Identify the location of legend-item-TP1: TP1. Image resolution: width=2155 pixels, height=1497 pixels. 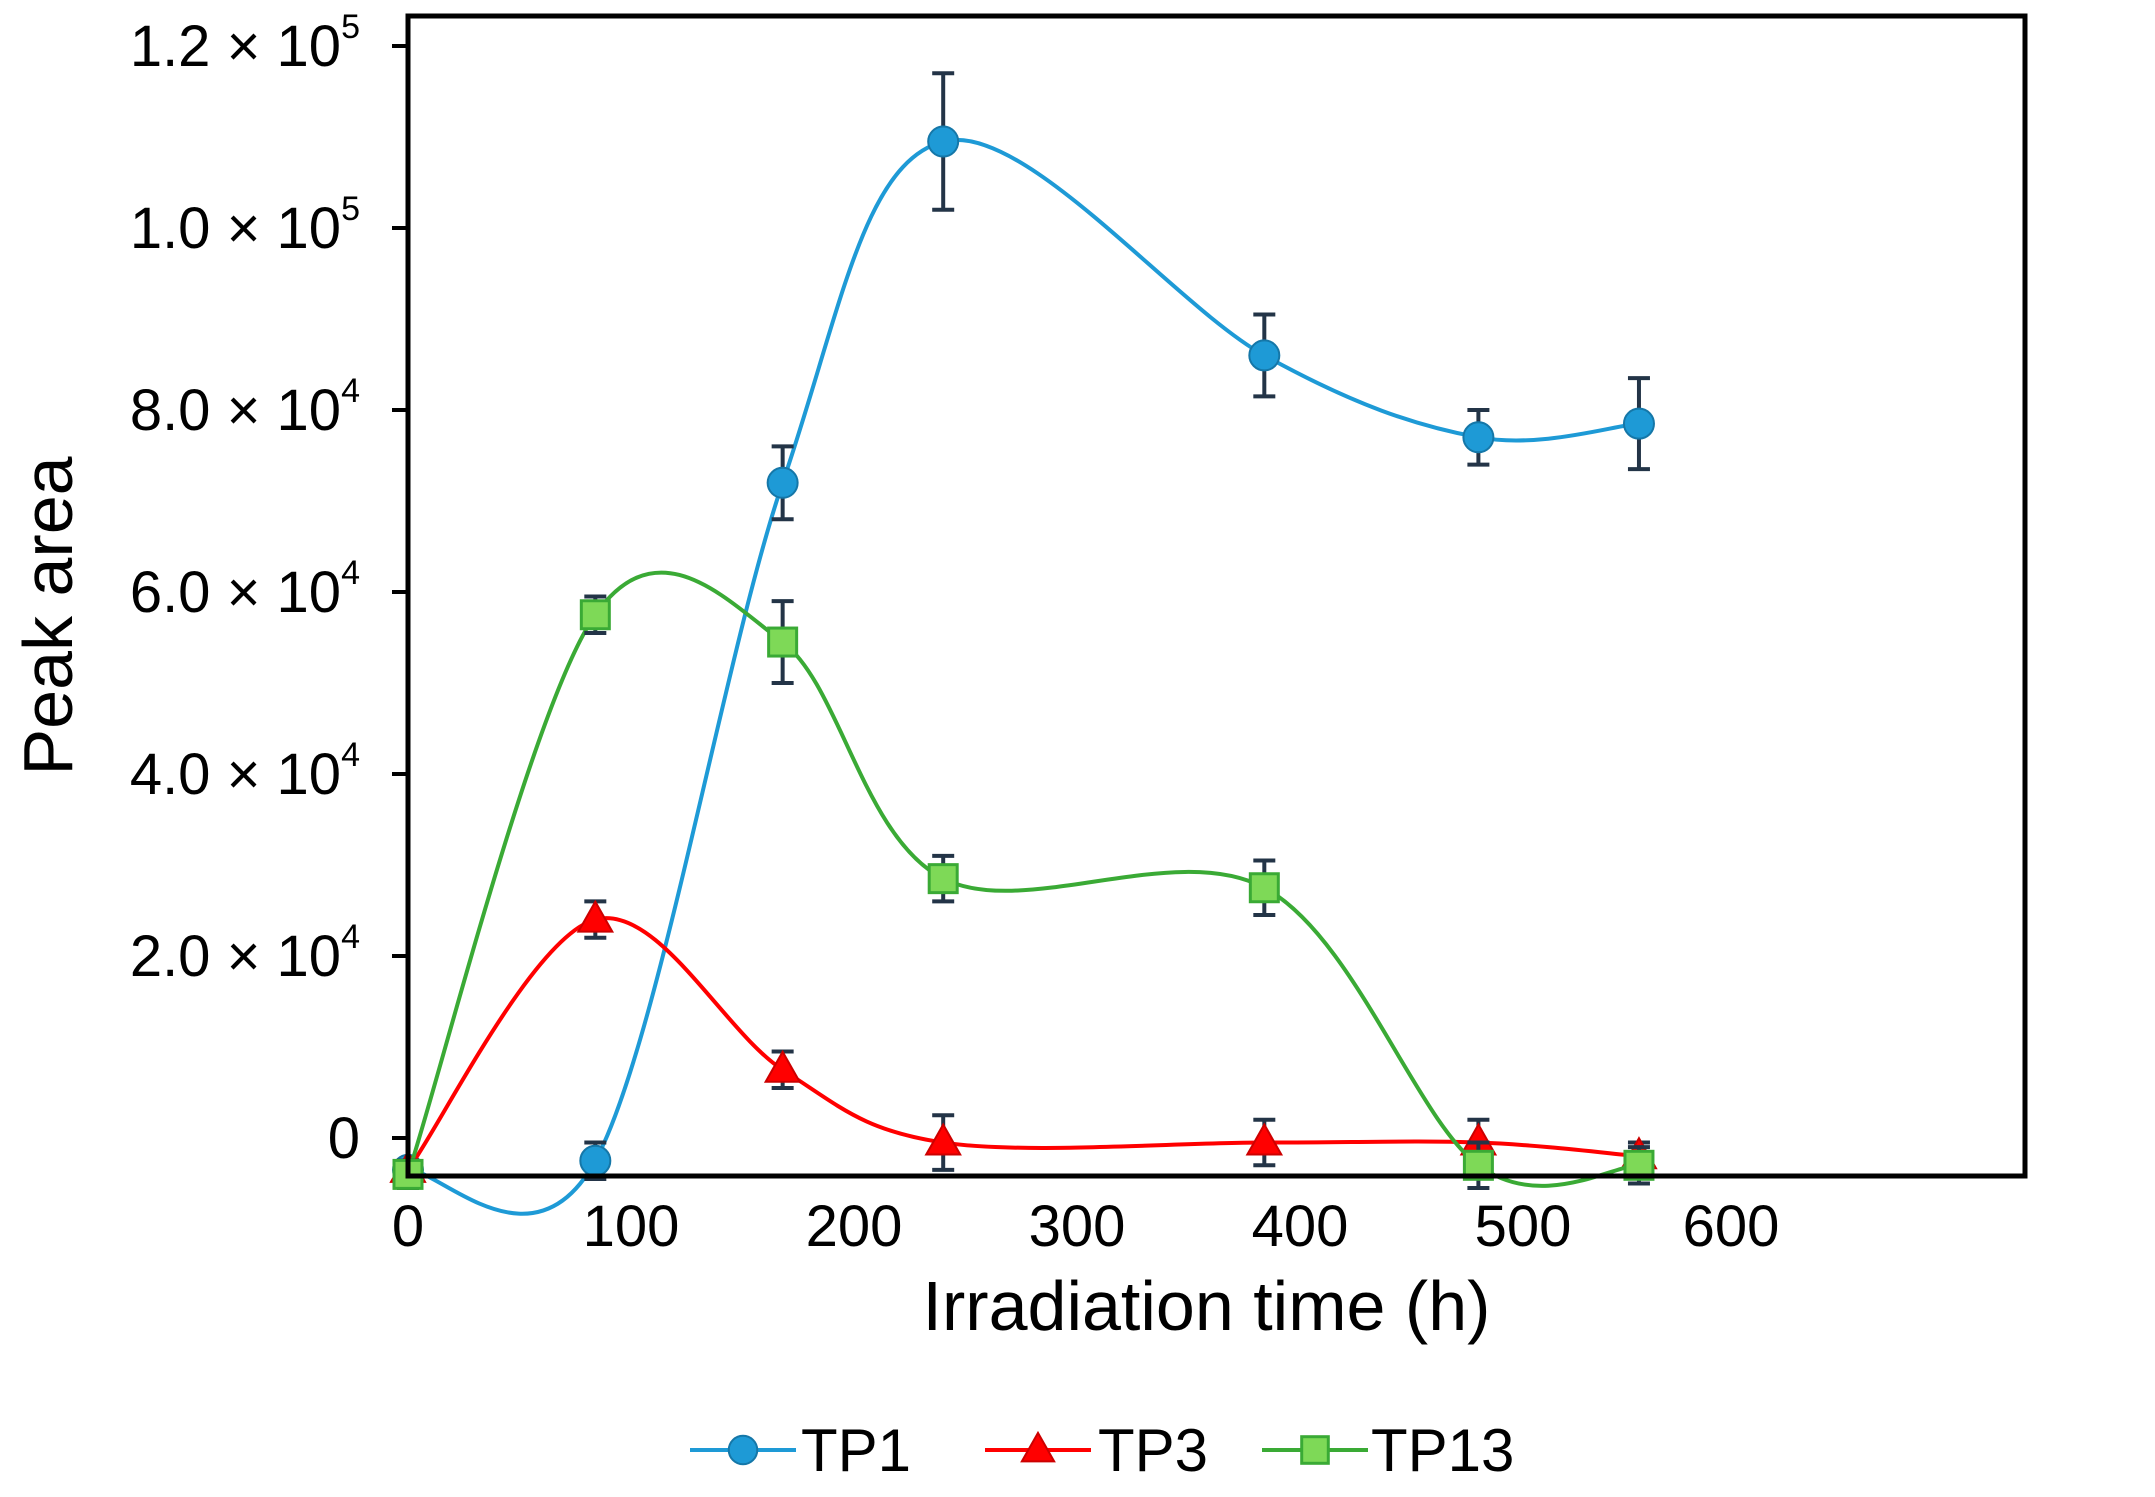
(800, 1450).